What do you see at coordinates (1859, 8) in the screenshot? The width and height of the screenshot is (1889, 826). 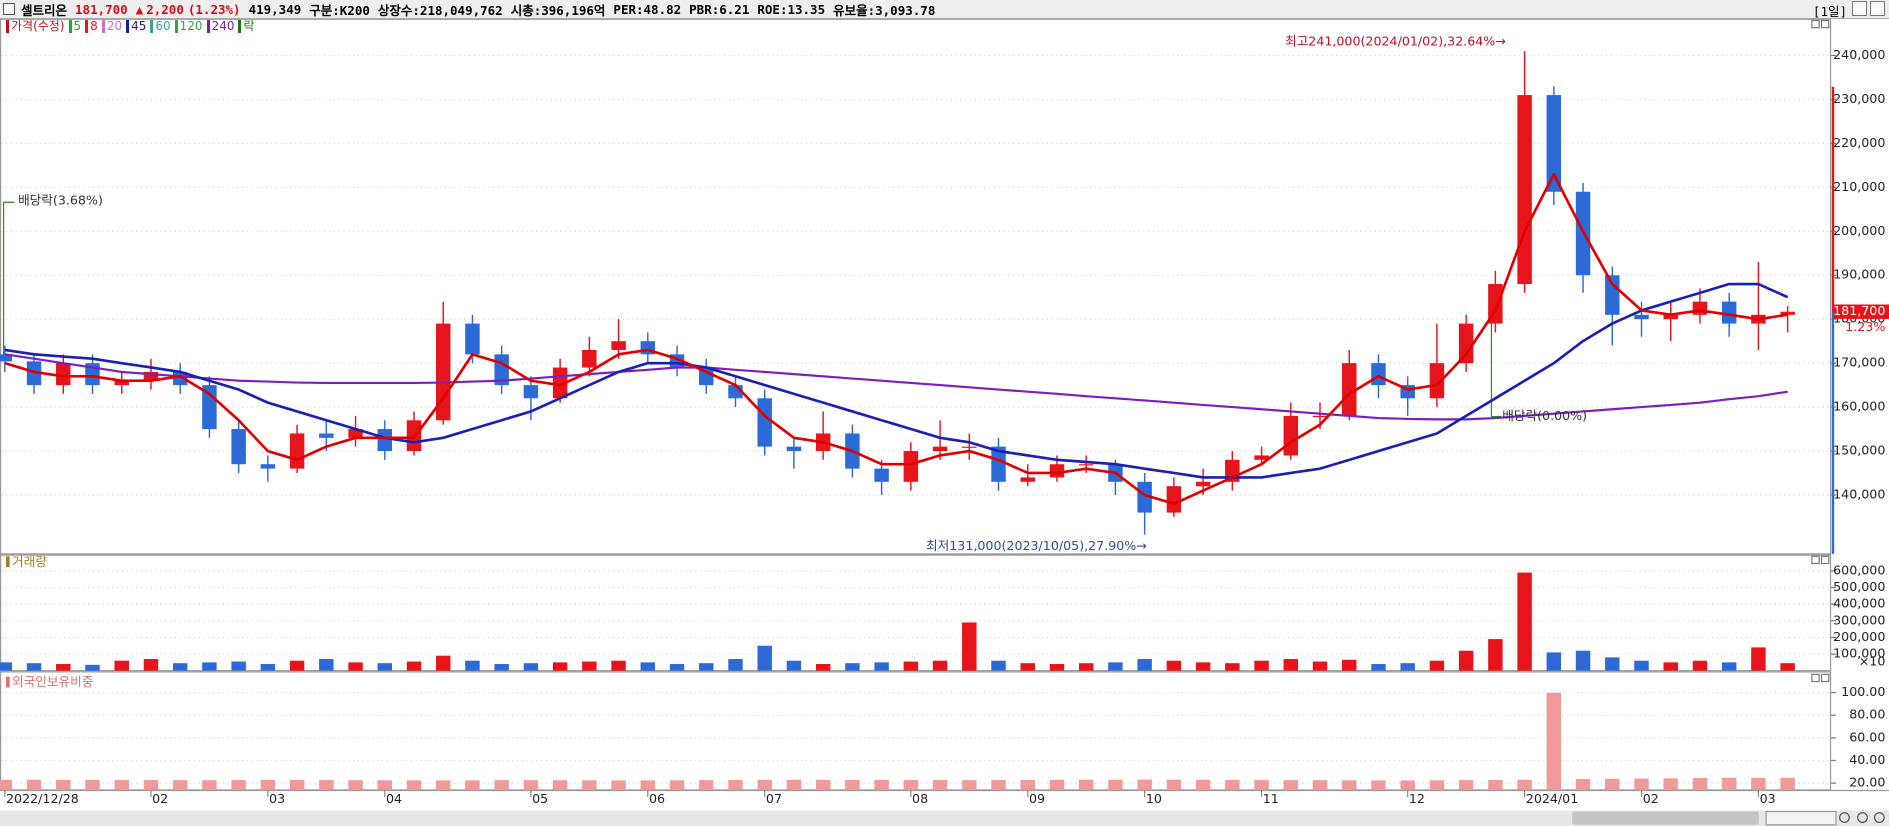 I see `restore-button` at bounding box center [1859, 8].